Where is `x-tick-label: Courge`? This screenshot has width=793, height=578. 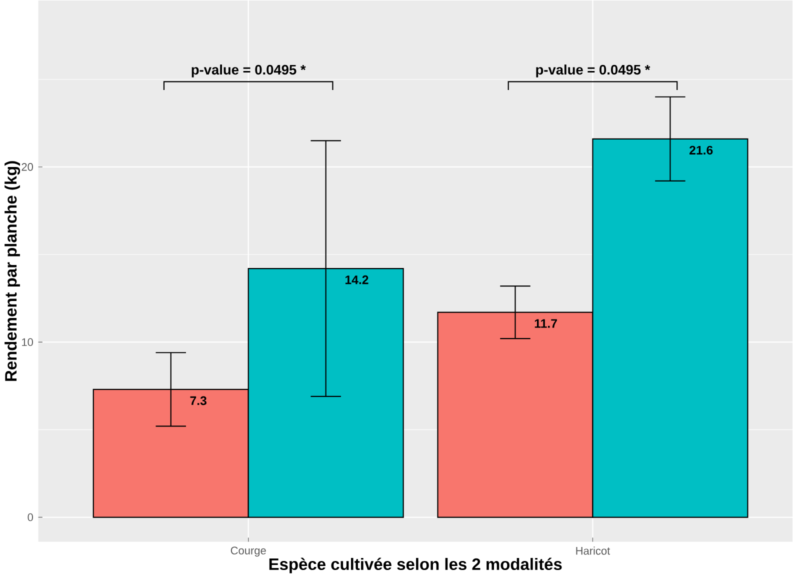 x-tick-label: Courge is located at coordinates (248, 551).